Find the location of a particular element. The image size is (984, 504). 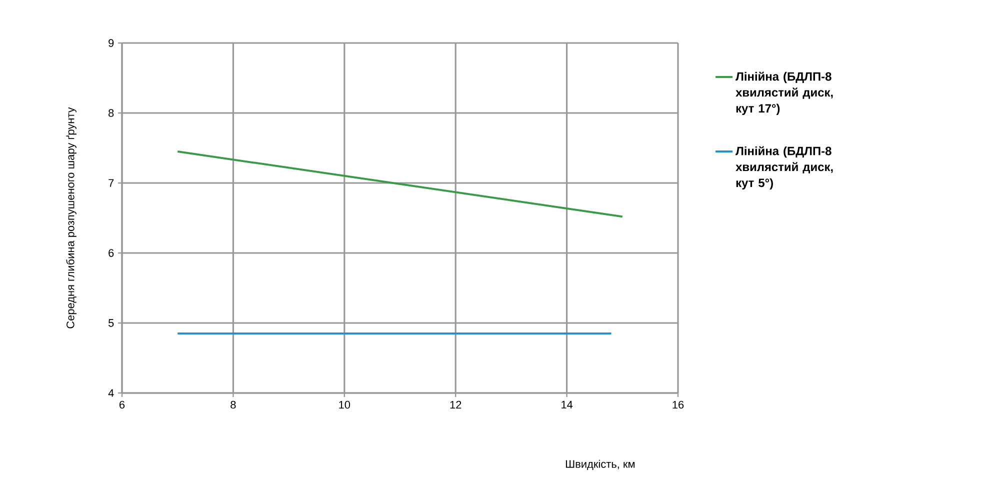

x-tick-label: 10 is located at coordinates (344, 404).